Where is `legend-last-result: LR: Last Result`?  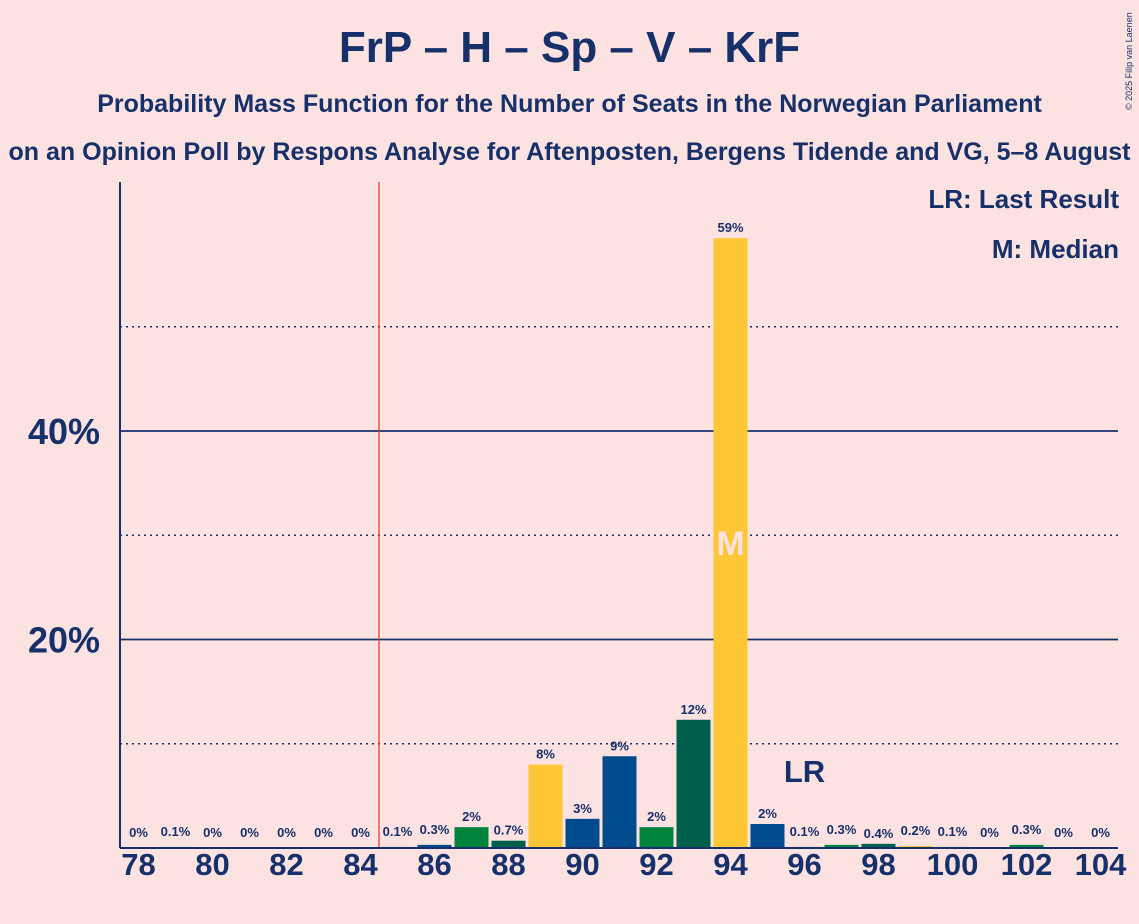 legend-last-result: LR: Last Result is located at coordinates (1023, 199).